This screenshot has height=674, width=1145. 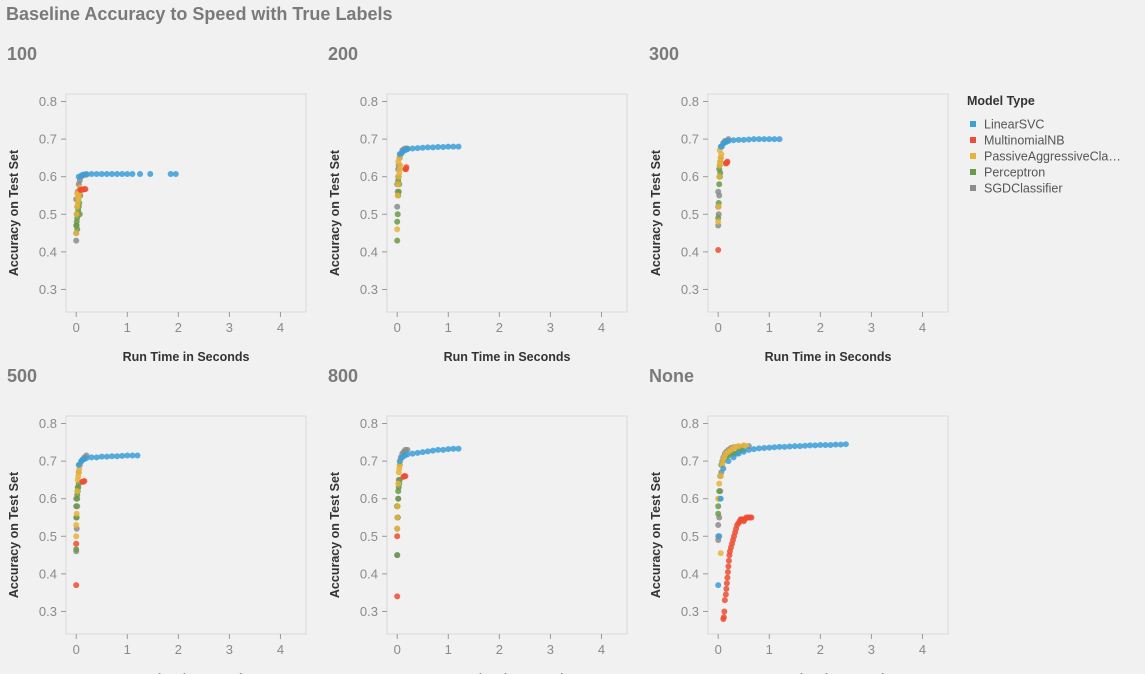 What do you see at coordinates (871, 327) in the screenshot?
I see `x-tick-label: 3` at bounding box center [871, 327].